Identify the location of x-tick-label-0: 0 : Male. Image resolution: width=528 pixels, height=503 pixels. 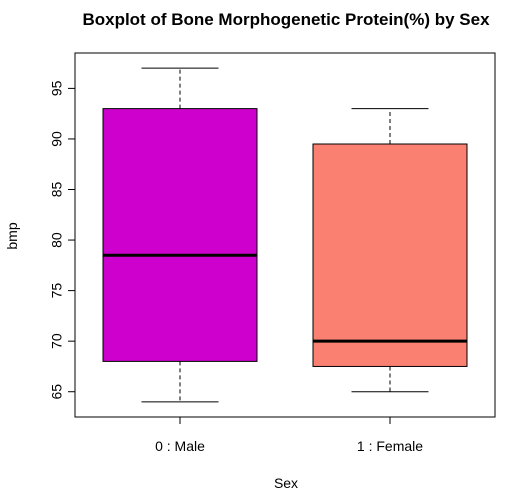
(180, 446).